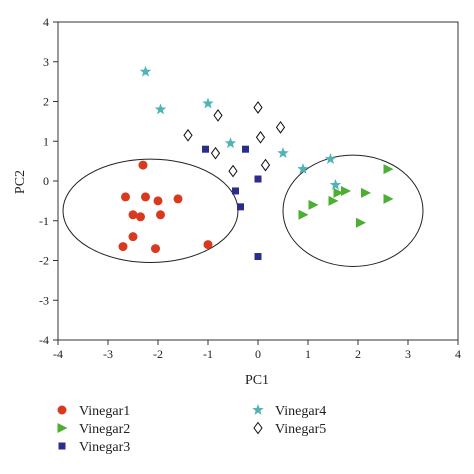 The width and height of the screenshot is (474, 474). I want to click on legend-item-vinegar5: Vinegar5, so click(289, 429).